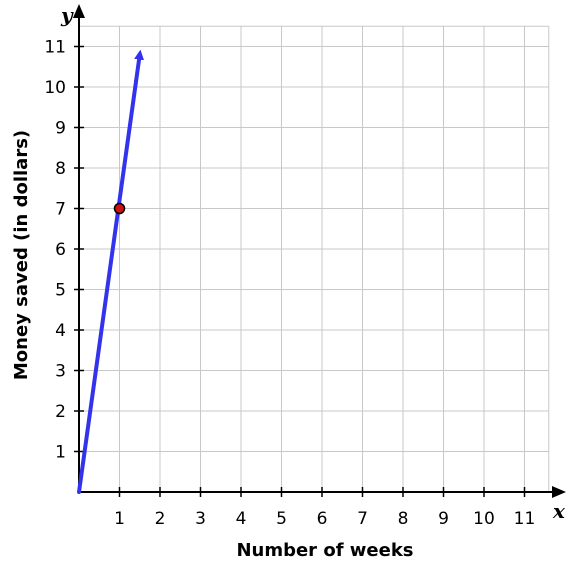 The height and width of the screenshot is (563, 566). What do you see at coordinates (559, 511) in the screenshot?
I see `x-axis-variable: x` at bounding box center [559, 511].